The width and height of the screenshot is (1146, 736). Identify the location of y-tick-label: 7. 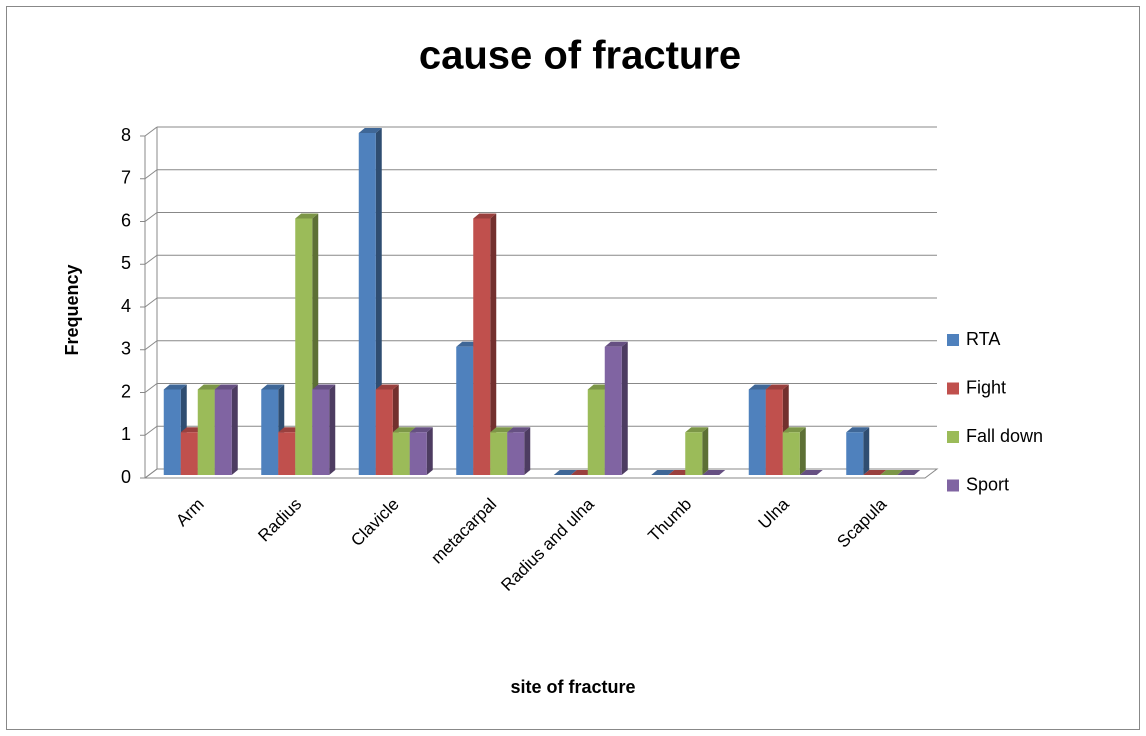
(126, 178).